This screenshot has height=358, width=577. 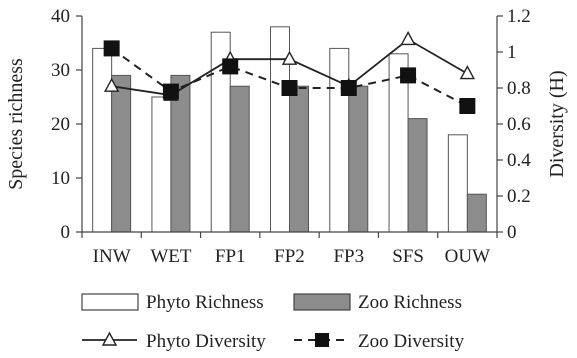 I want to click on bar-zoo-richness-sfs, so click(x=417, y=175).